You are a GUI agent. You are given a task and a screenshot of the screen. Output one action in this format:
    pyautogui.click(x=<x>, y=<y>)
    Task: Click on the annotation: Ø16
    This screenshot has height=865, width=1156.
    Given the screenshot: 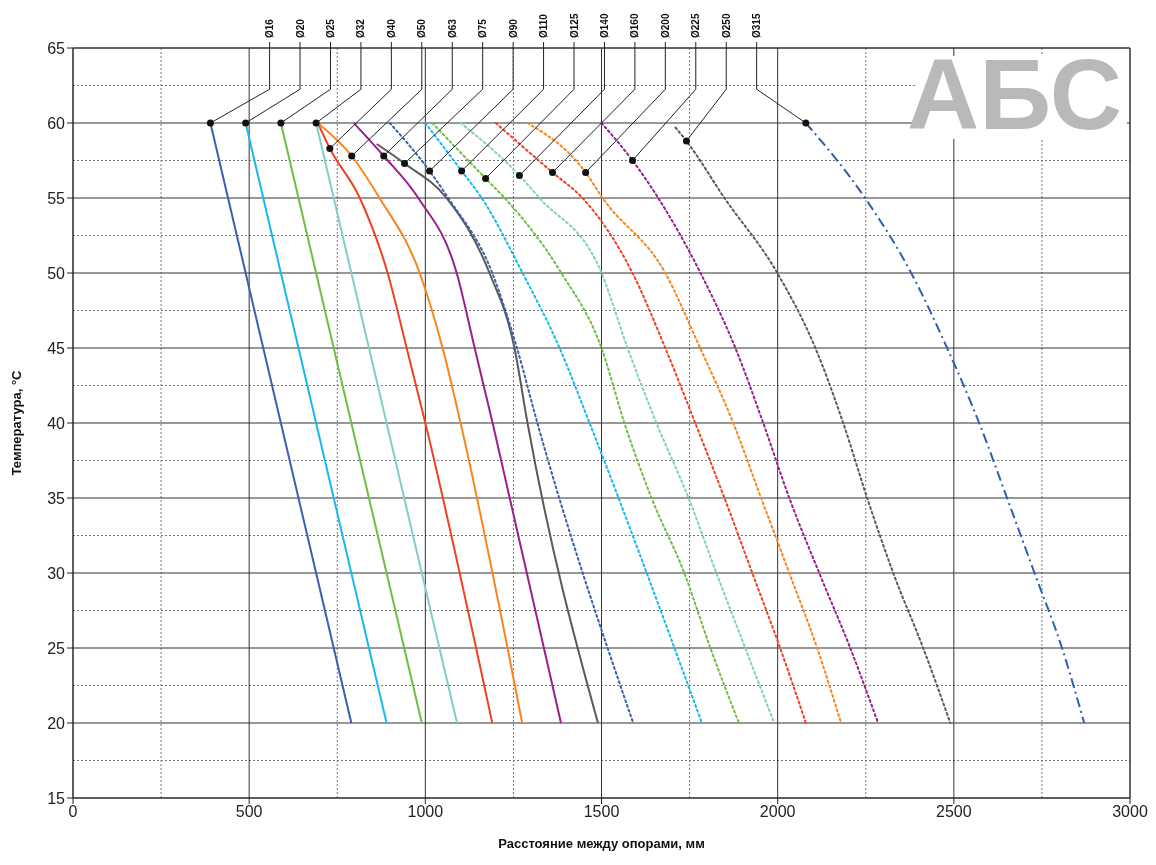 What is the action you would take?
    pyautogui.click(x=270, y=28)
    